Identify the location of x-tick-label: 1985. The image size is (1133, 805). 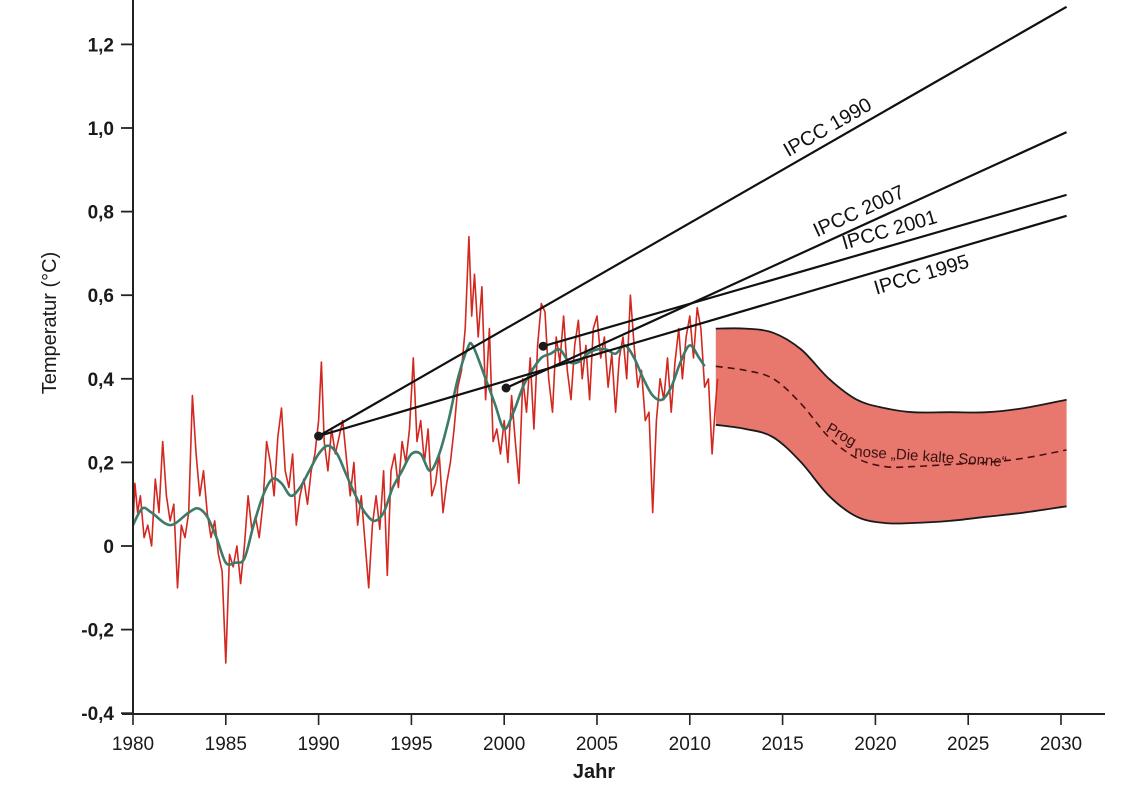
(226, 744).